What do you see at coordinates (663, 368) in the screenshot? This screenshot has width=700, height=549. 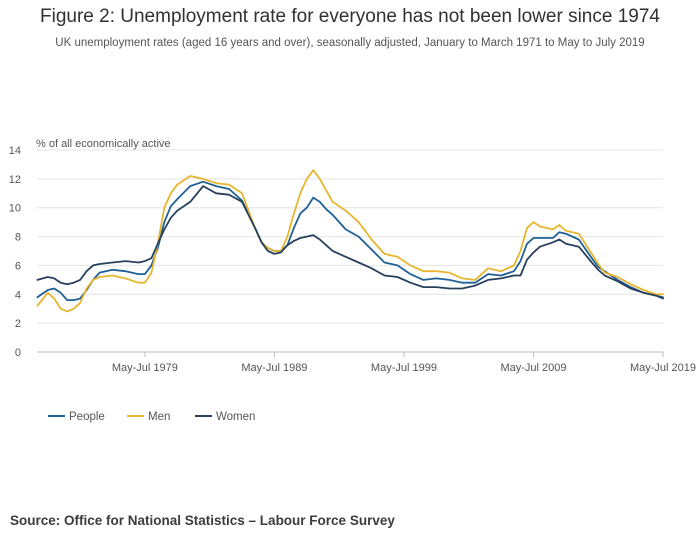 I see `x-tick-label: May-Jul 2019` at bounding box center [663, 368].